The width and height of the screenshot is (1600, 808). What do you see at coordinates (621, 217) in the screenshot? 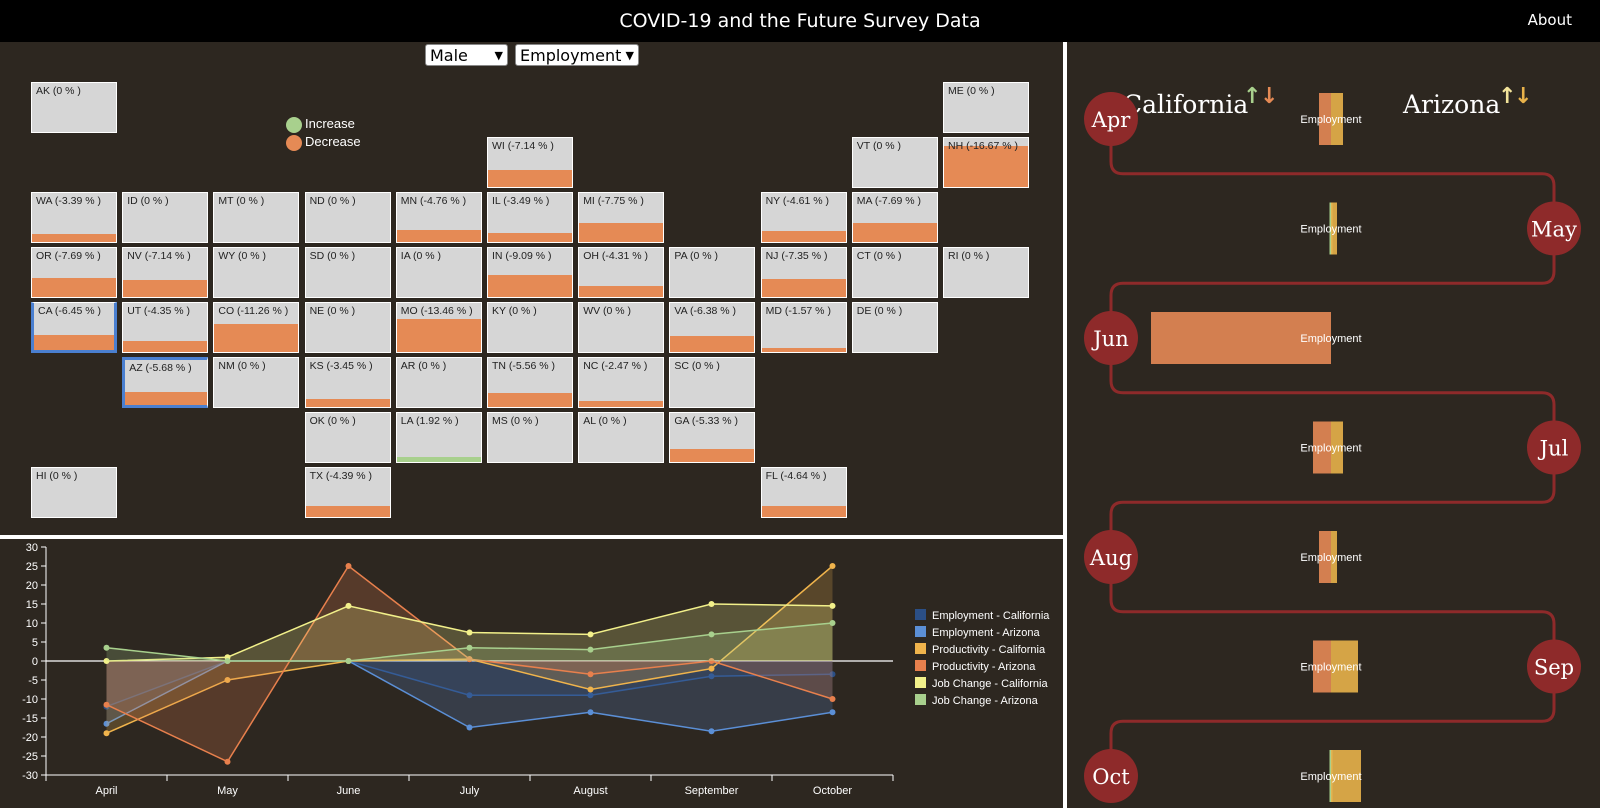
I see `state-tile: MI (-7.75 % )` at bounding box center [621, 217].